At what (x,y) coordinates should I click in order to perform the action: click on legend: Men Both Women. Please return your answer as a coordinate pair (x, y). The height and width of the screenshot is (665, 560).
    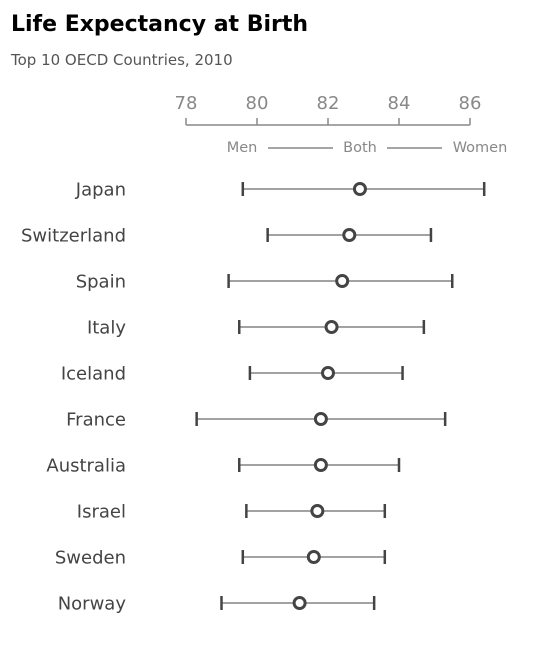
    Looking at the image, I should click on (367, 148).